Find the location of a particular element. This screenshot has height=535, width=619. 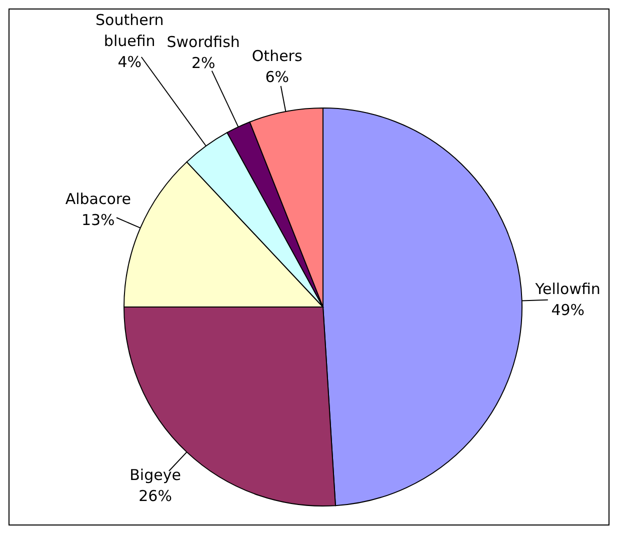

data-label: 4% is located at coordinates (130, 61).